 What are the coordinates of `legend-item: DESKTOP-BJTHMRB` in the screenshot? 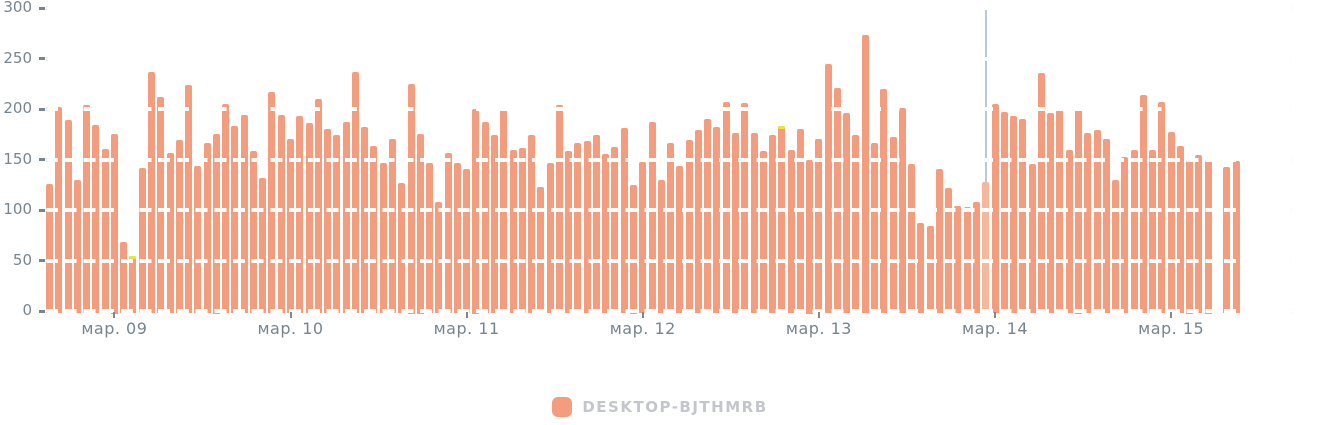 It's located at (659, 407).